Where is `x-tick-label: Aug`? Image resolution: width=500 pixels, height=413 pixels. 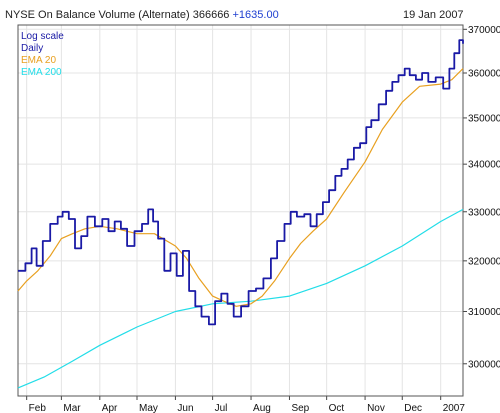
x-tick-label: Aug is located at coordinates (262, 408).